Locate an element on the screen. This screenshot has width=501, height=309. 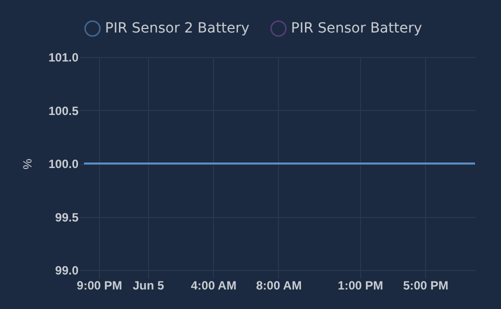
y-tick-label: 100.0 is located at coordinates (63, 164).